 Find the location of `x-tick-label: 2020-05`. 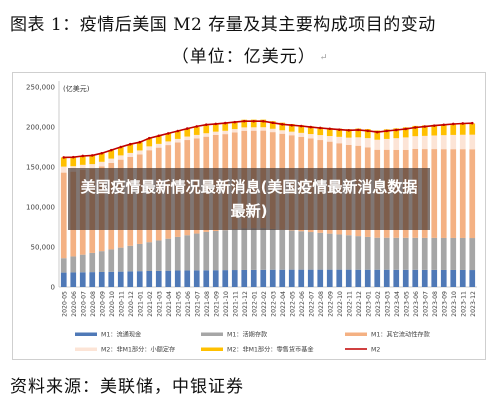

x-tick-label: 2020-05 is located at coordinates (64, 304).